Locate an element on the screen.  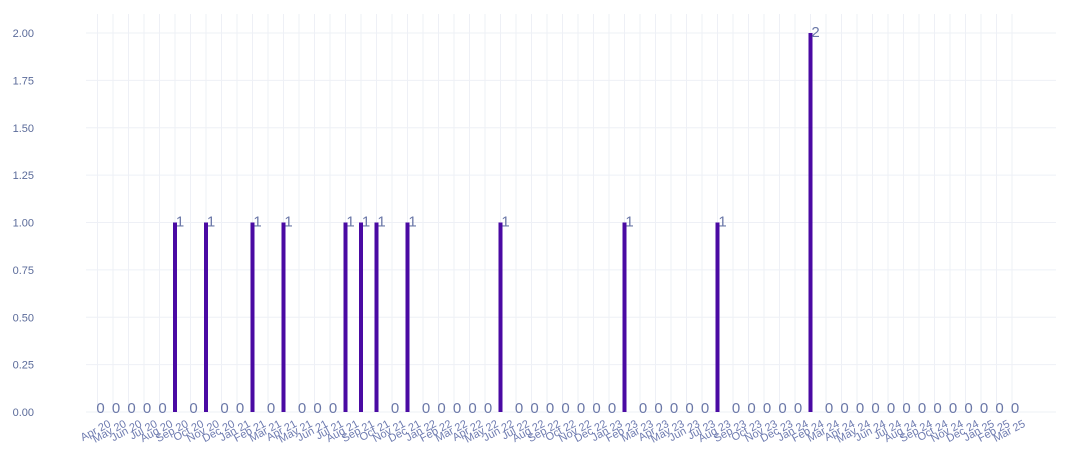
y-tick-label: 1.00 is located at coordinates (23, 224).